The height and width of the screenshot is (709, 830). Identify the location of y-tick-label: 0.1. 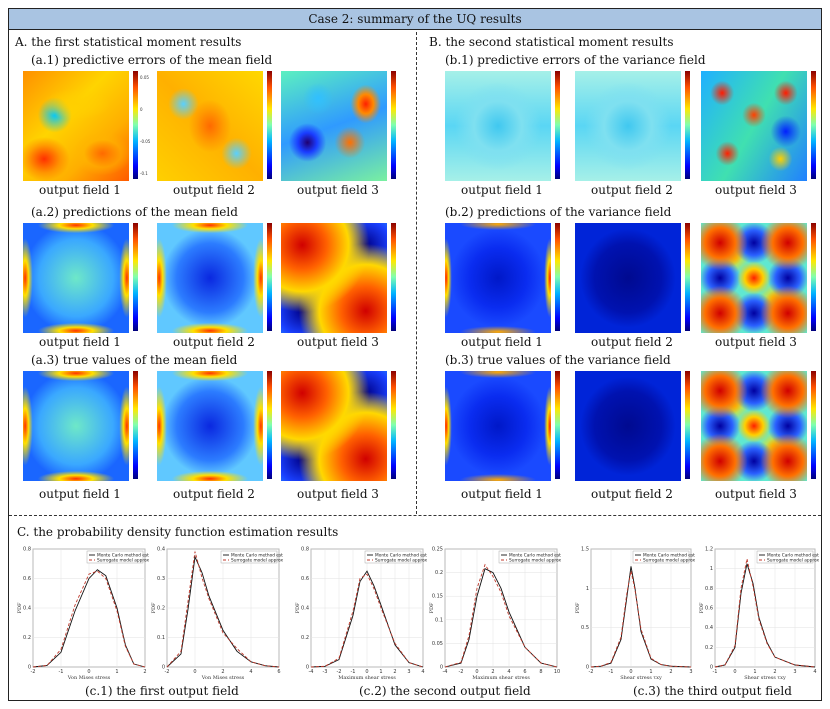
(439, 620).